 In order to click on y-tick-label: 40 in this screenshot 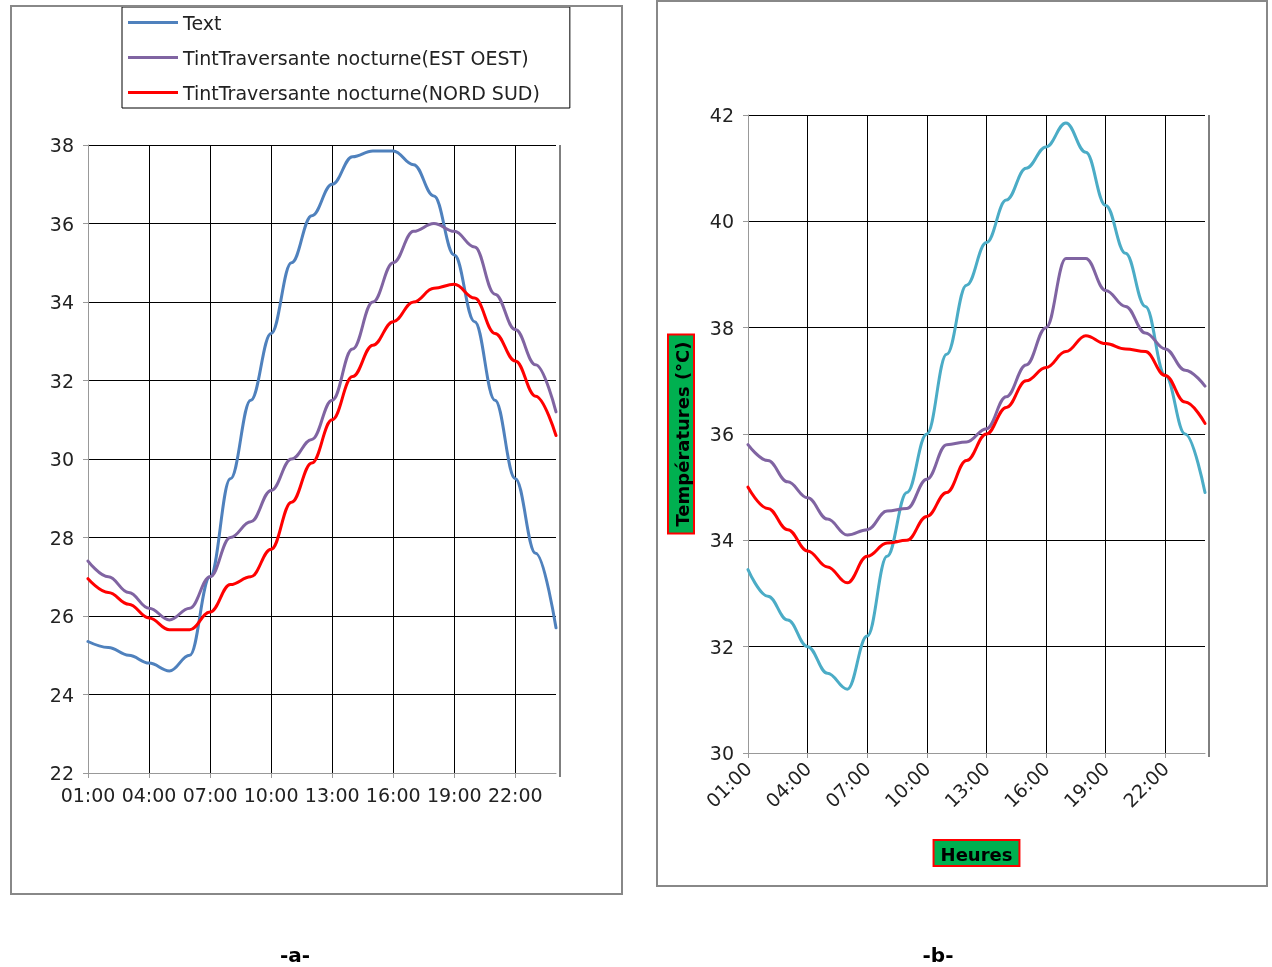, I will do `click(721, 221)`.